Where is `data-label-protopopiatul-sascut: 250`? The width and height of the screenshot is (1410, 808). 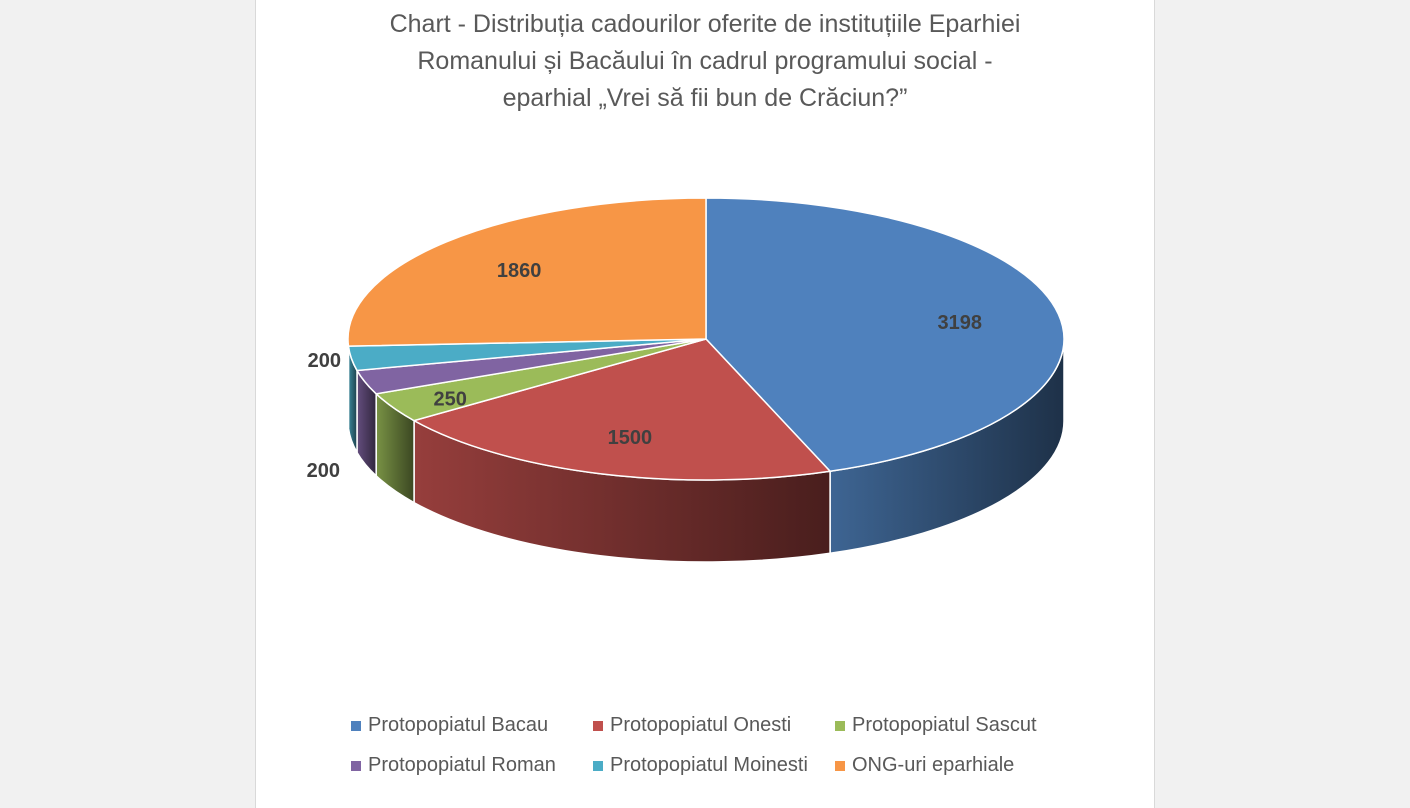 data-label-protopopiatul-sascut: 250 is located at coordinates (449, 399).